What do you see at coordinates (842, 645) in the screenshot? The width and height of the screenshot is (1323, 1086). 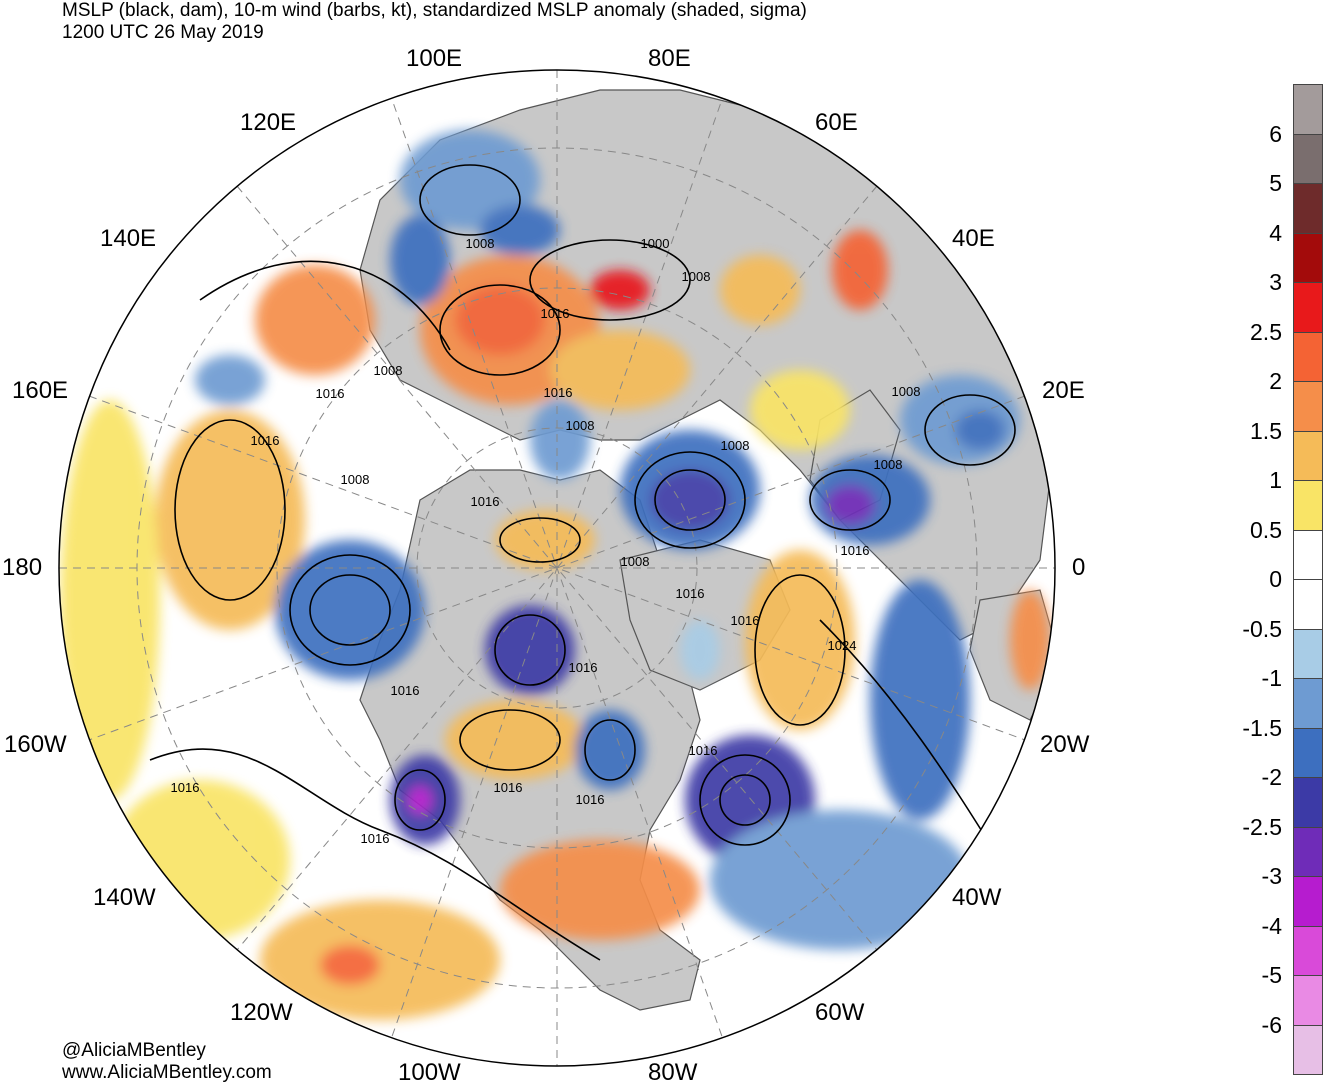 I see `isobar-label: 1024` at bounding box center [842, 645].